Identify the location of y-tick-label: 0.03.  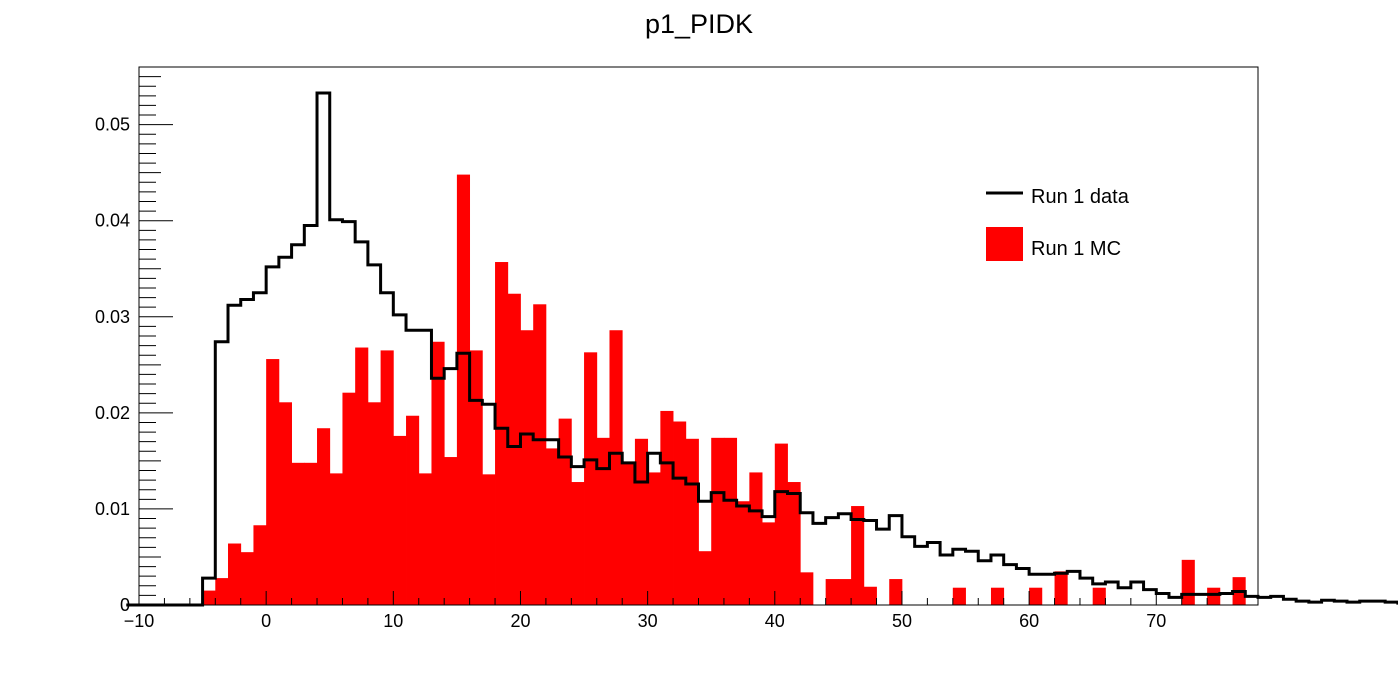
(112, 317).